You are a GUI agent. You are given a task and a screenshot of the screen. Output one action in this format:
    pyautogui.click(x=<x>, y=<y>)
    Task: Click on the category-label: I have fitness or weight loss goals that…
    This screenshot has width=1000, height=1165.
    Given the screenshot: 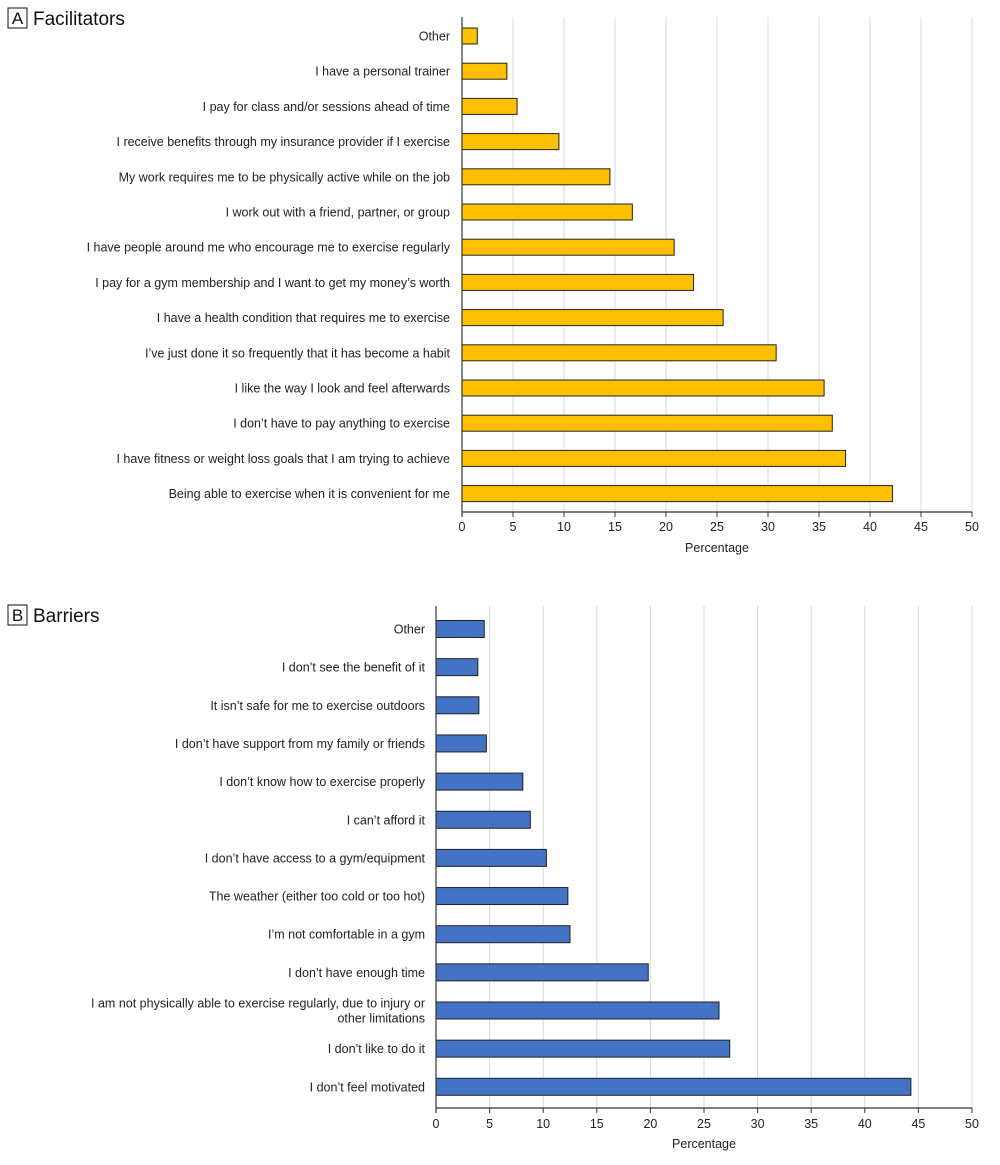 What is the action you would take?
    pyautogui.click(x=283, y=459)
    